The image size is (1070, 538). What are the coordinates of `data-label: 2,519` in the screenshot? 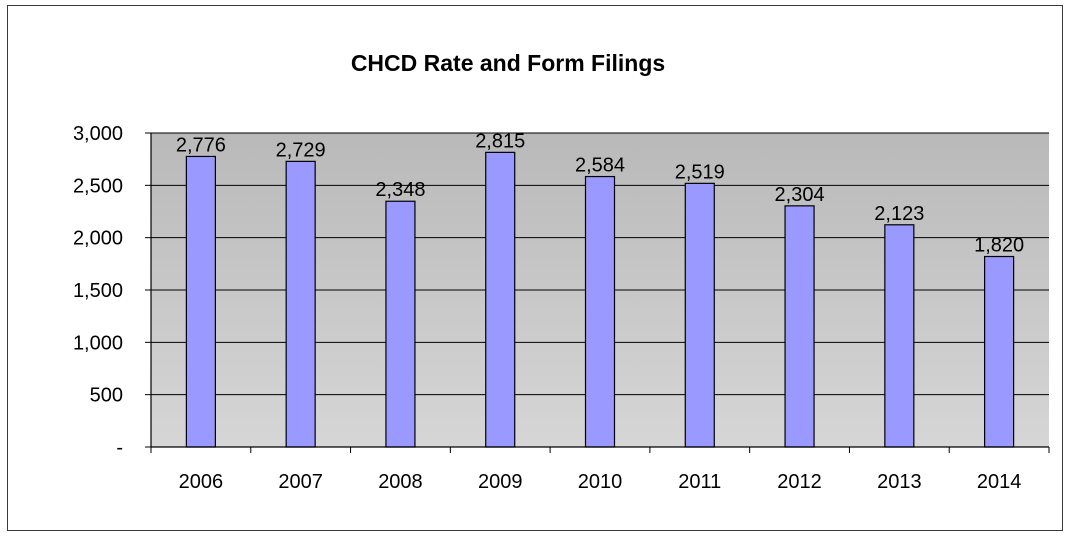 It's located at (700, 172).